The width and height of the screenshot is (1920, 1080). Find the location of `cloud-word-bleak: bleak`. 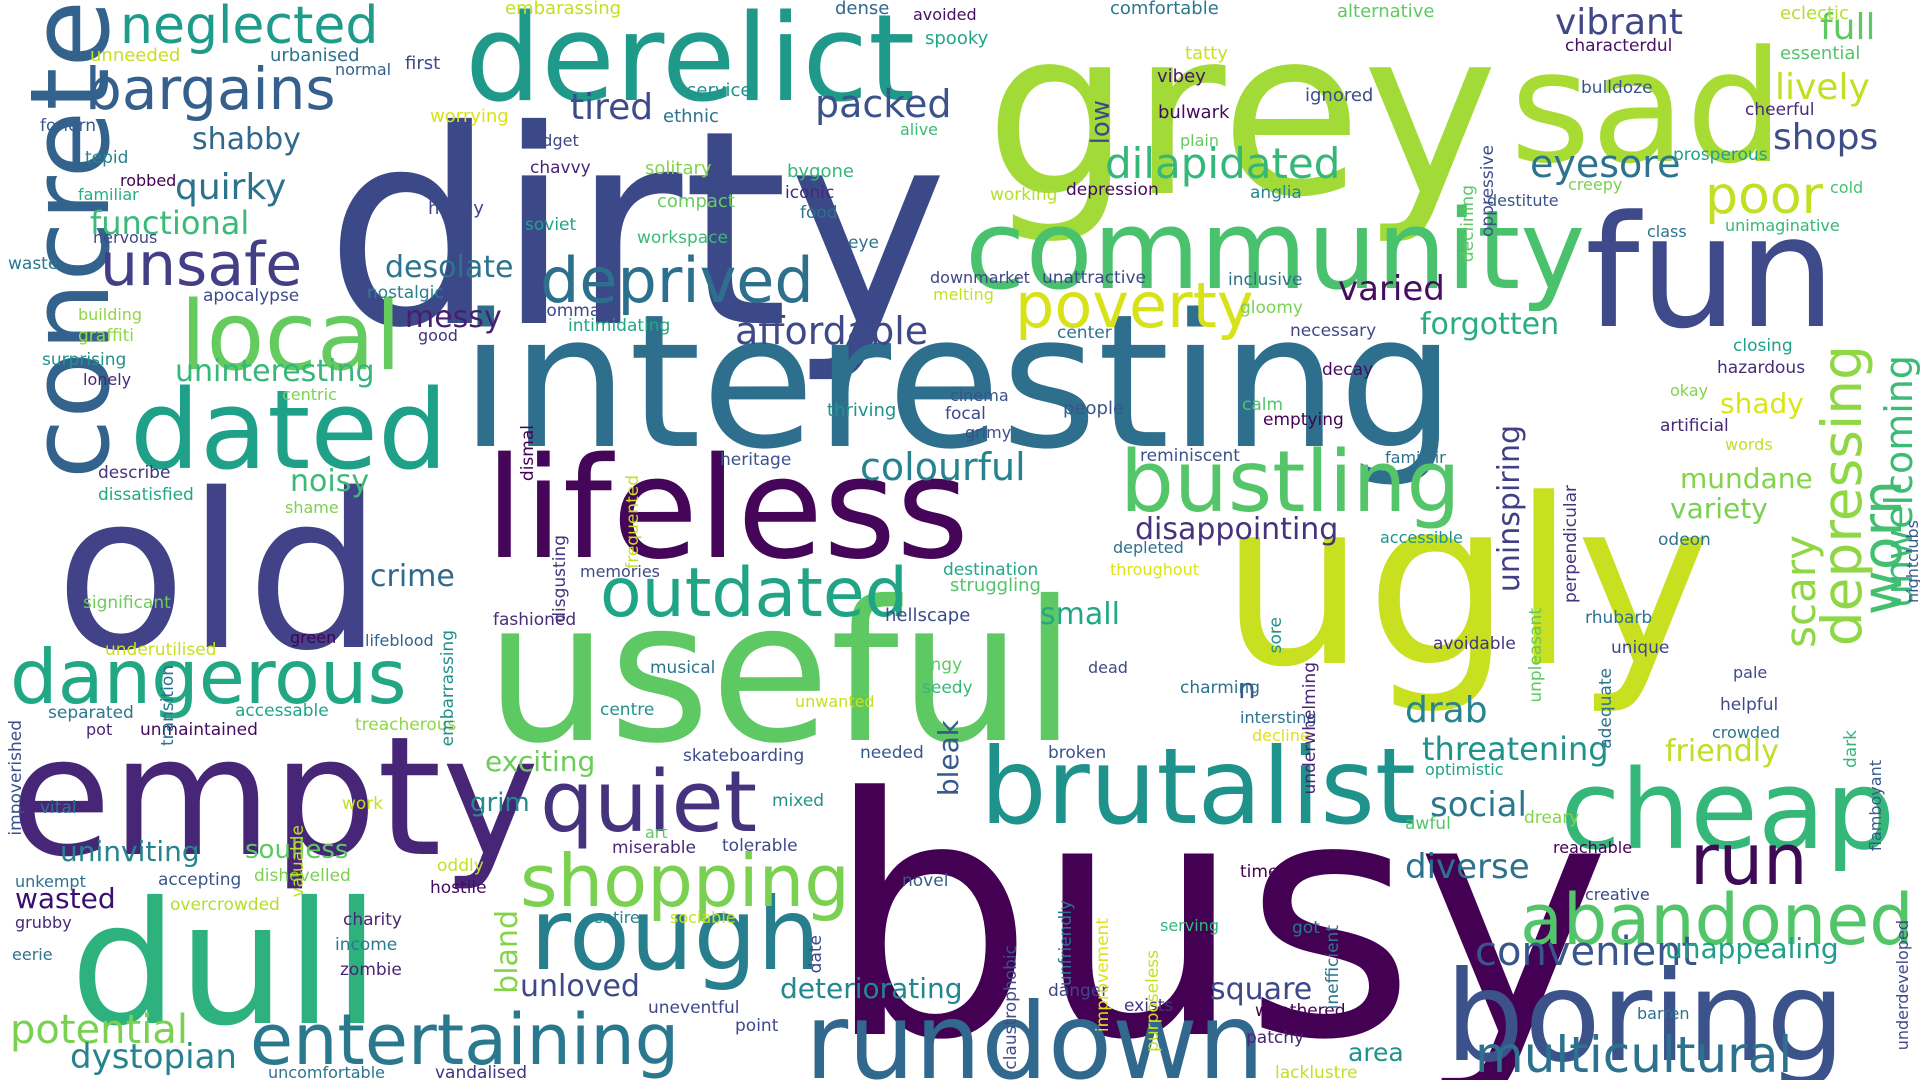

cloud-word-bleak: bleak is located at coordinates (948, 758).